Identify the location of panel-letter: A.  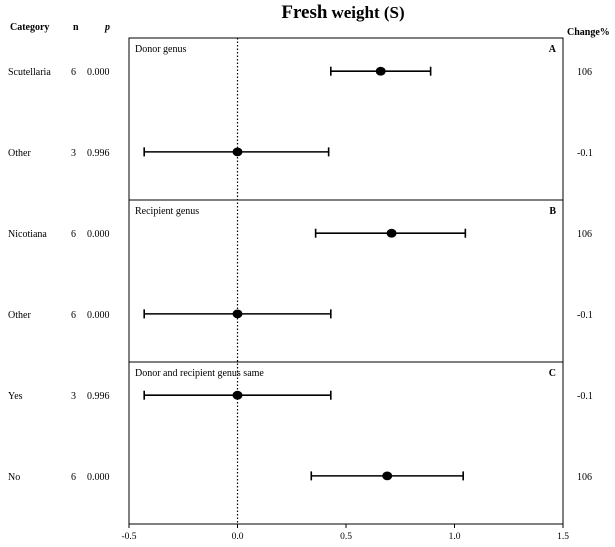
(553, 49).